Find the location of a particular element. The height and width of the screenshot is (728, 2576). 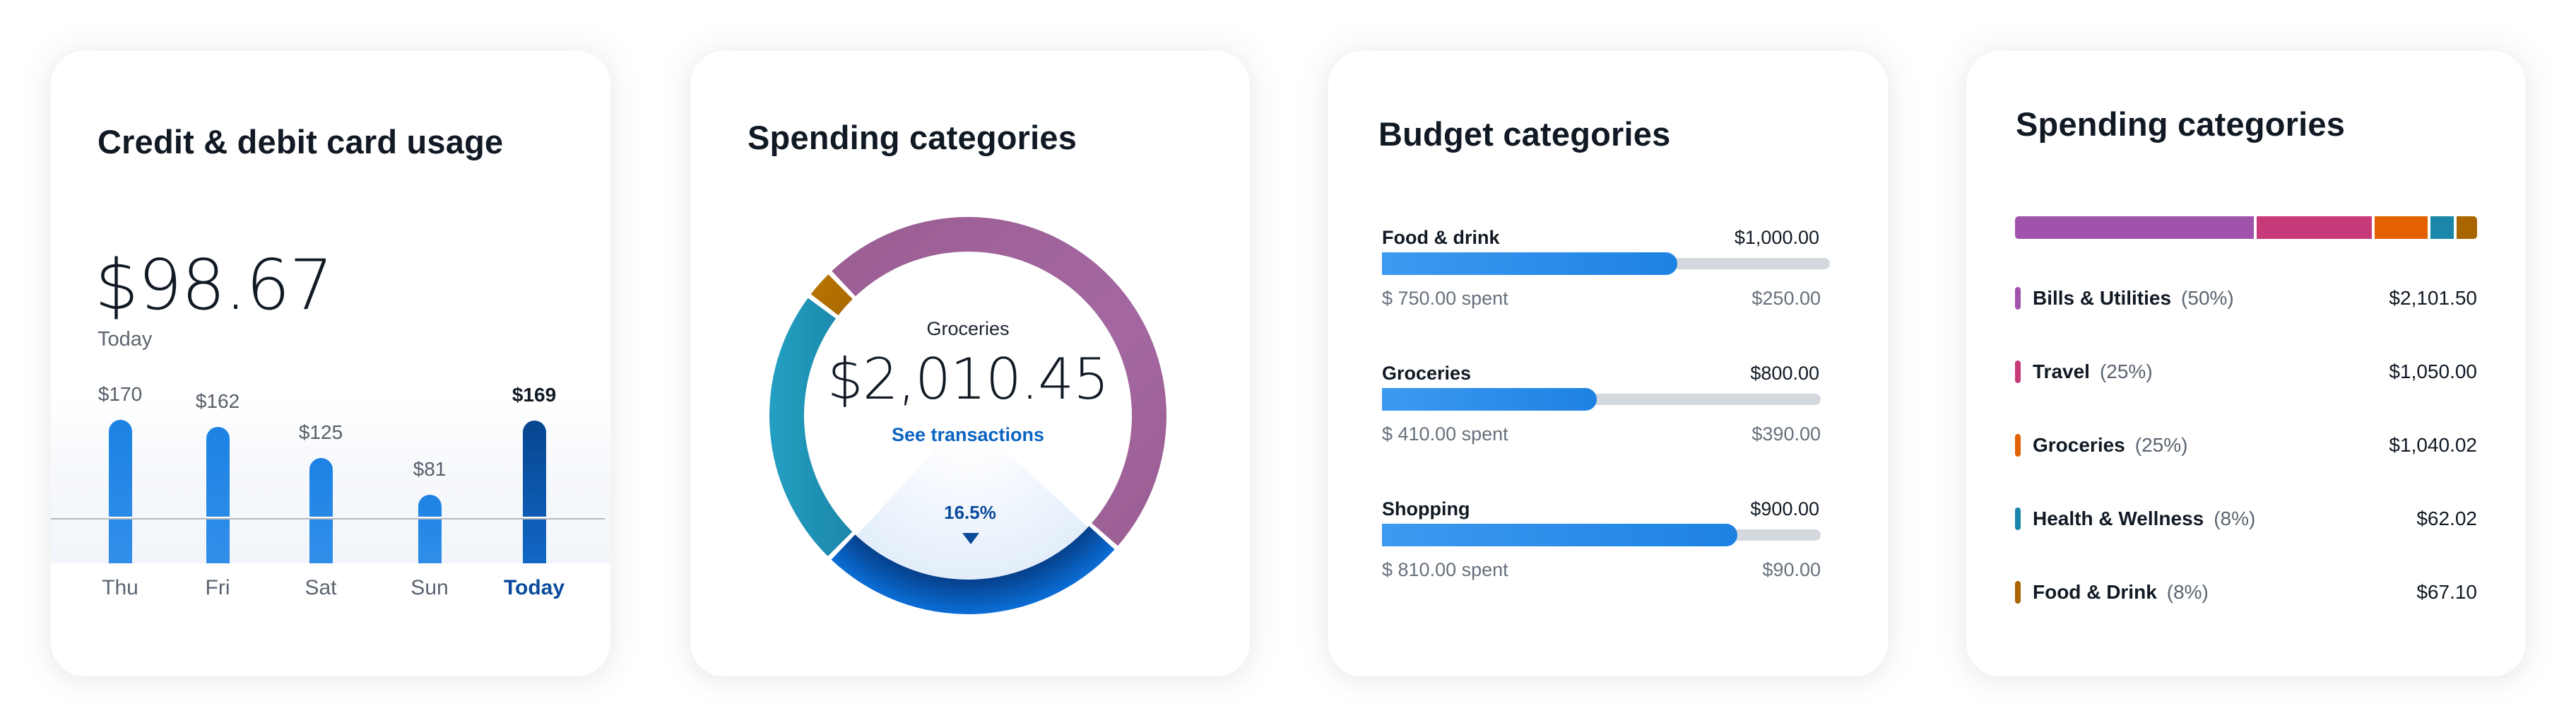

bar-value-label: $169 is located at coordinates (534, 395).